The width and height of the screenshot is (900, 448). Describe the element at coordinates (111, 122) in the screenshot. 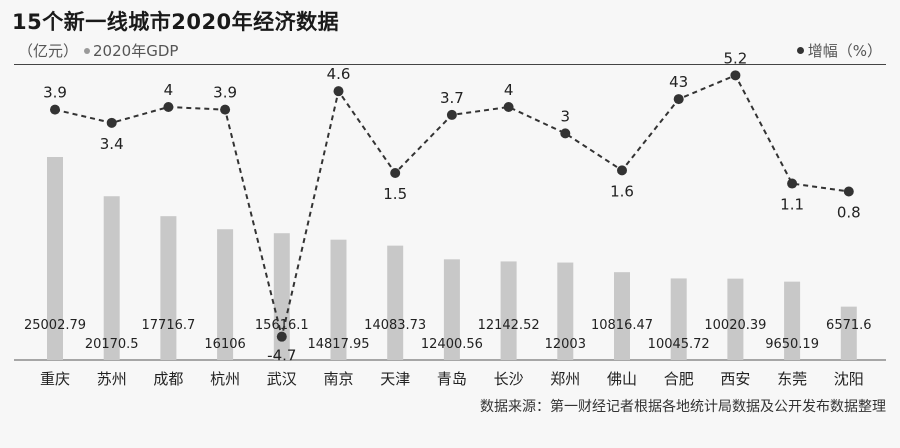

I see `growth-point-苏州` at that location.